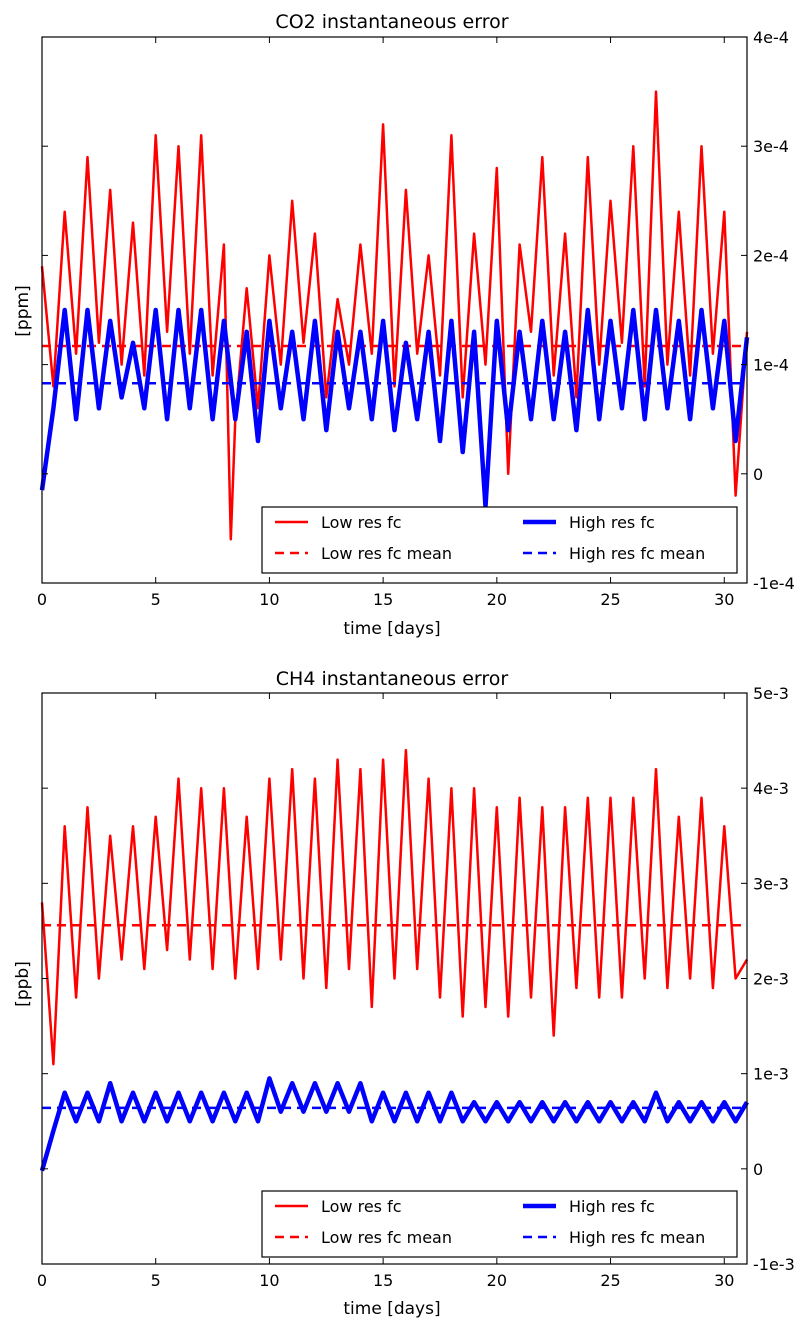  Describe the element at coordinates (724, 599) in the screenshot. I see `co2-x-tick-label: 30` at that location.